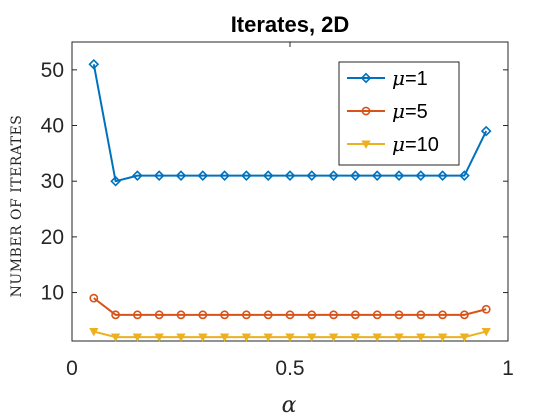 This screenshot has width=560, height=420. I want to click on legend-entry-value: =1, so click(416, 79).